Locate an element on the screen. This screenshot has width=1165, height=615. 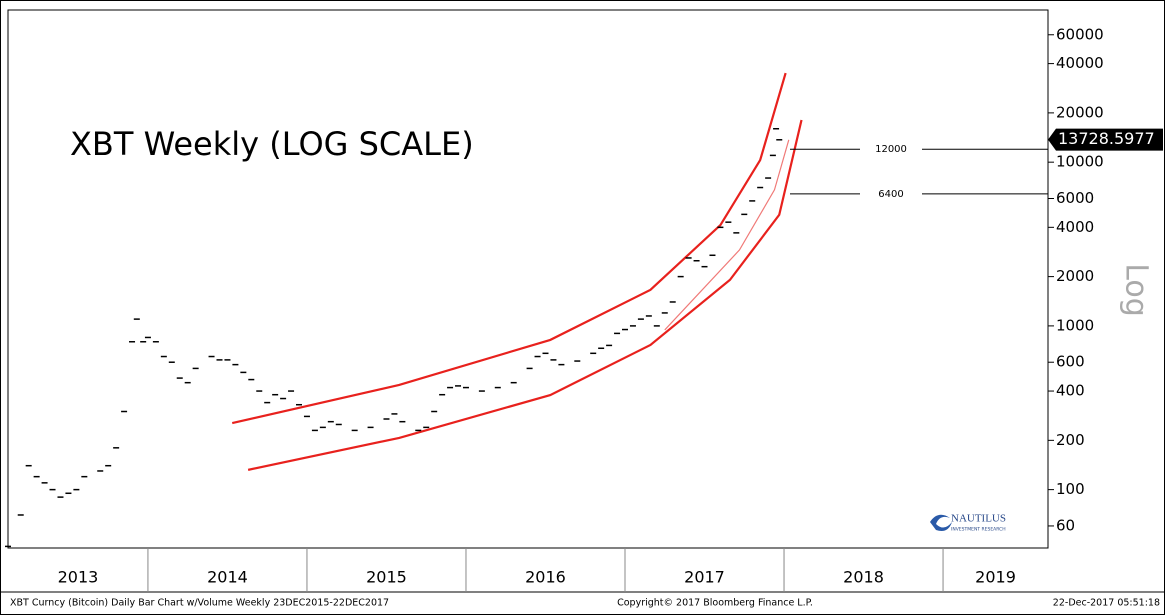
last-price-box is located at coordinates (1105, 139).